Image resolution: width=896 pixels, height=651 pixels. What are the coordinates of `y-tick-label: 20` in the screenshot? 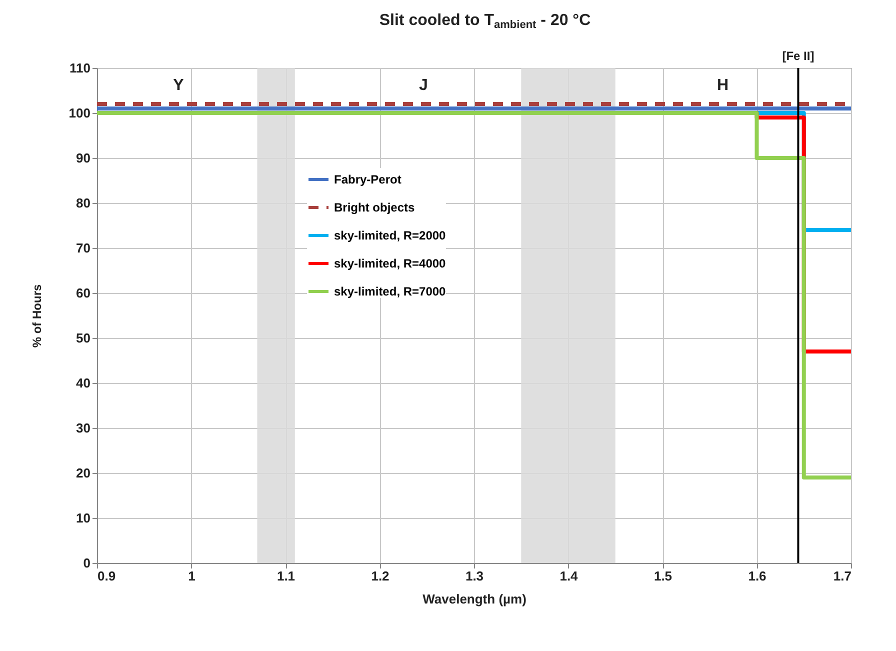 It's located at (83, 473).